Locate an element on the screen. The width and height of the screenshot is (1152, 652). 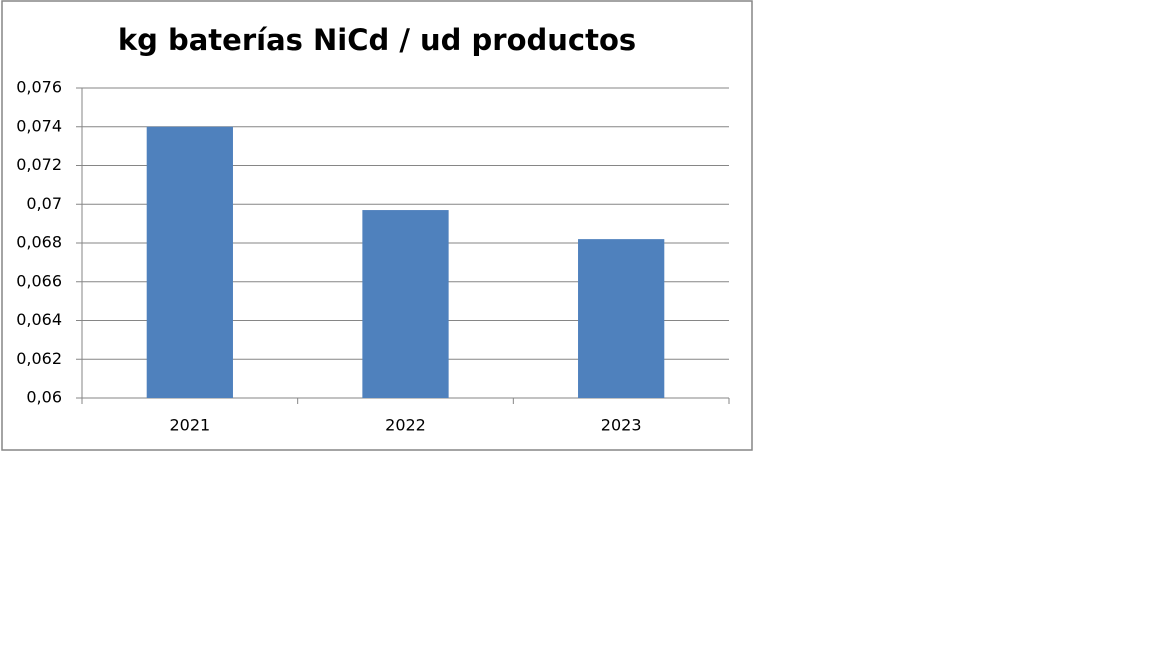
y-tick-label: 0,074 is located at coordinates (39, 125).